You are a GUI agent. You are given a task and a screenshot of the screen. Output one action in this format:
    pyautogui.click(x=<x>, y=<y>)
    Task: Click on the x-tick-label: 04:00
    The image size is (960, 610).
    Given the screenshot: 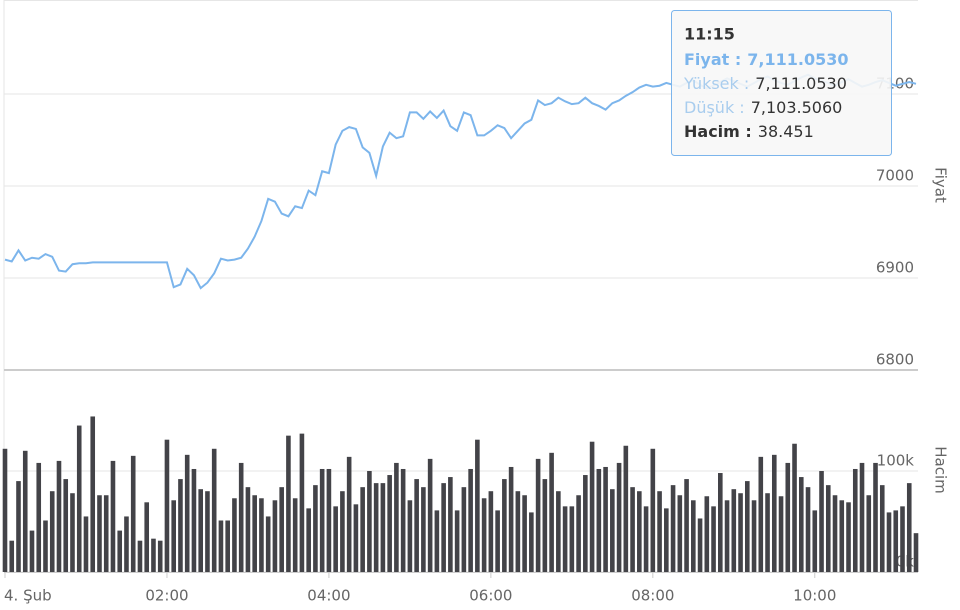 What is the action you would take?
    pyautogui.click(x=328, y=596)
    